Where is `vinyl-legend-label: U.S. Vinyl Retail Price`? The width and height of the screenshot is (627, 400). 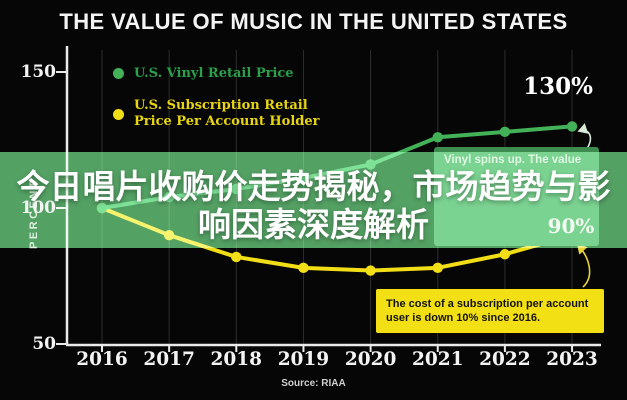 vinyl-legend-label: U.S. Vinyl Retail Price is located at coordinates (214, 73).